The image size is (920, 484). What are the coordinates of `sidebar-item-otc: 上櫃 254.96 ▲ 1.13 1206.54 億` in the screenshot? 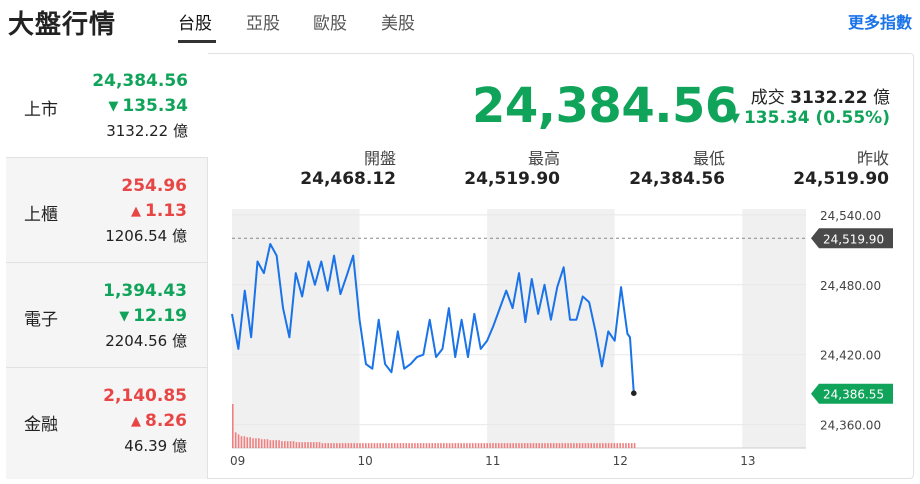 It's located at (107, 210).